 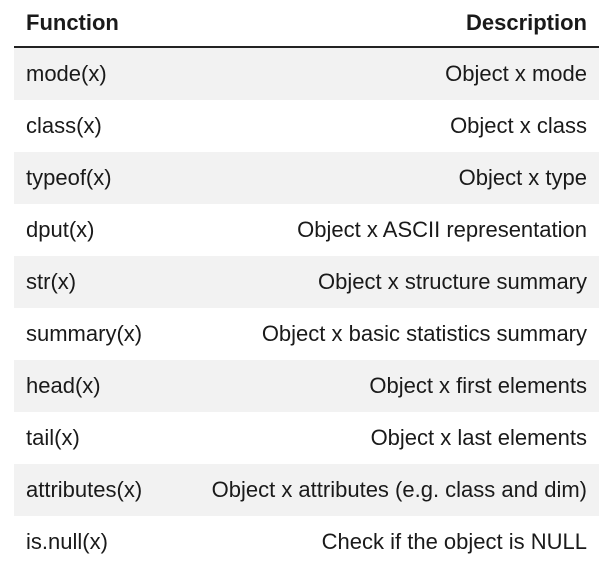 I want to click on description-cell: Object x ASCII representation, so click(x=442, y=229).